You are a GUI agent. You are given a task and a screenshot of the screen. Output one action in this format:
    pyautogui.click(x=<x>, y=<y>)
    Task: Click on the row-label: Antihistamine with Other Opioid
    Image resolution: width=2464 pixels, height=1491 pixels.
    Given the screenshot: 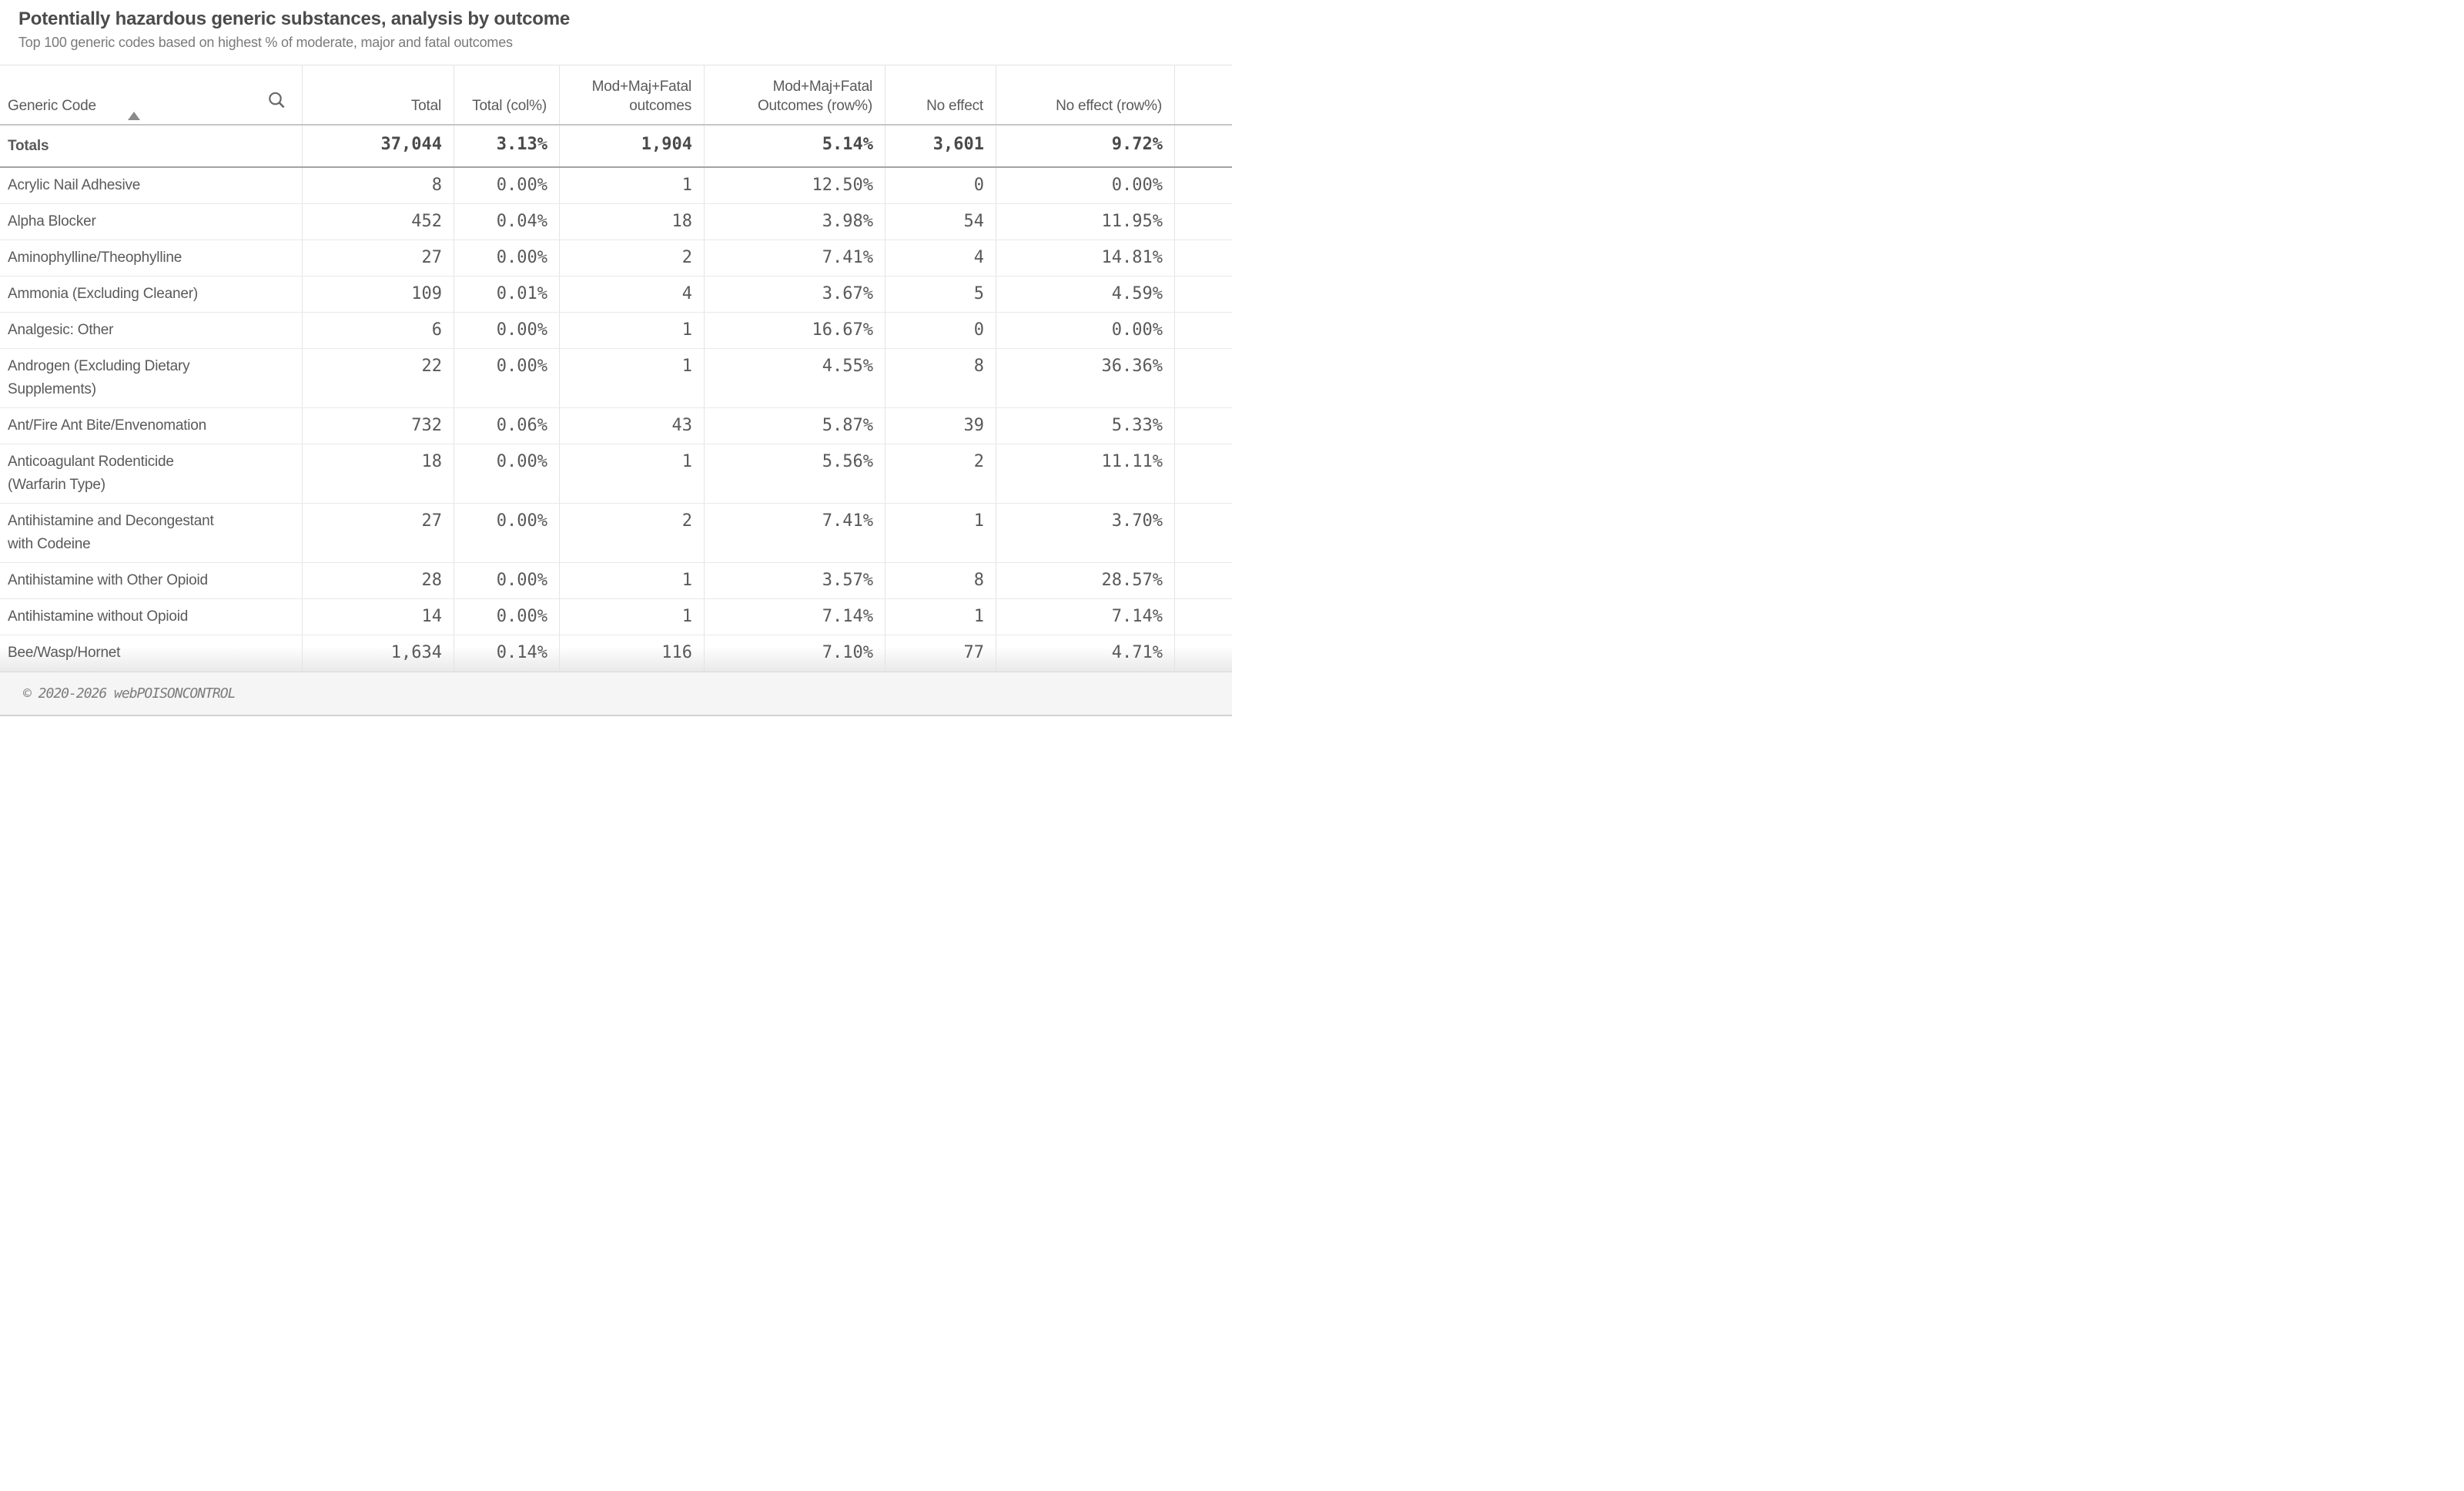 What is the action you would take?
    pyautogui.click(x=151, y=580)
    